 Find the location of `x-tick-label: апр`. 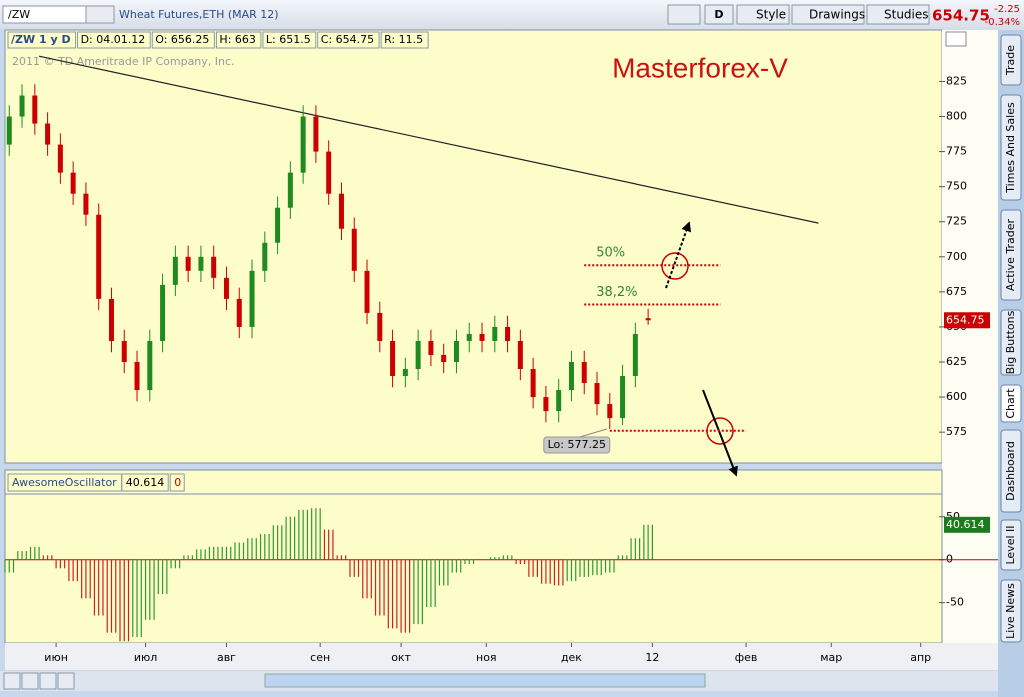

x-tick-label: апр is located at coordinates (920, 657).